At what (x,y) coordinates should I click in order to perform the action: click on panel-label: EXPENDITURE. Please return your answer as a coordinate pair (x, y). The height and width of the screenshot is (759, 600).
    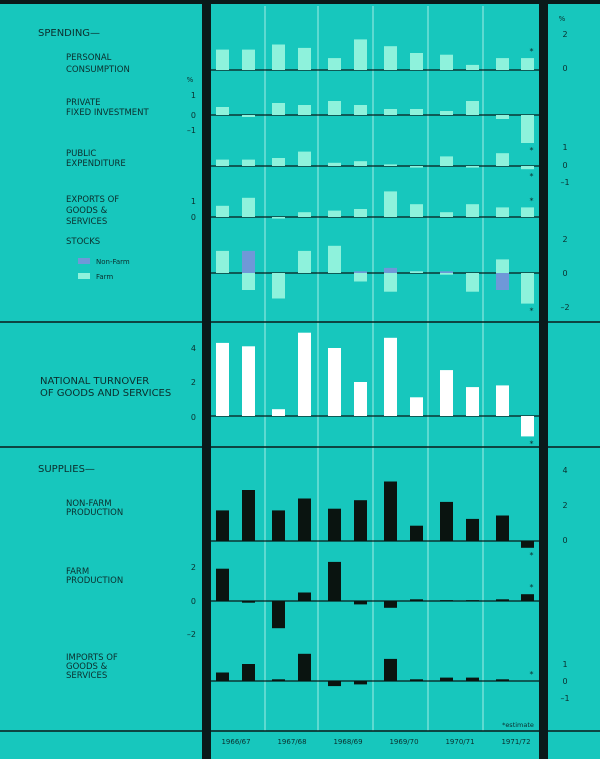
    Looking at the image, I should click on (96, 164).